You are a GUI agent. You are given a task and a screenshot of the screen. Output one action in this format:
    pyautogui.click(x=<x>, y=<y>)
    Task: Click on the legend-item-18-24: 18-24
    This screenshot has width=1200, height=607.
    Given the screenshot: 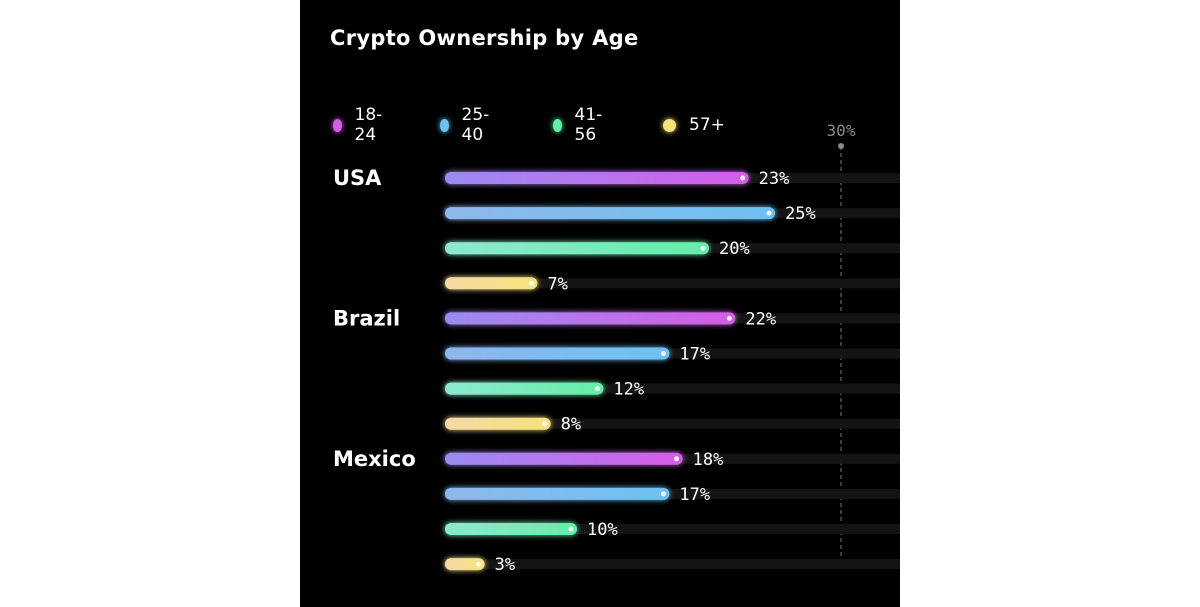 What is the action you would take?
    pyautogui.click(x=360, y=125)
    